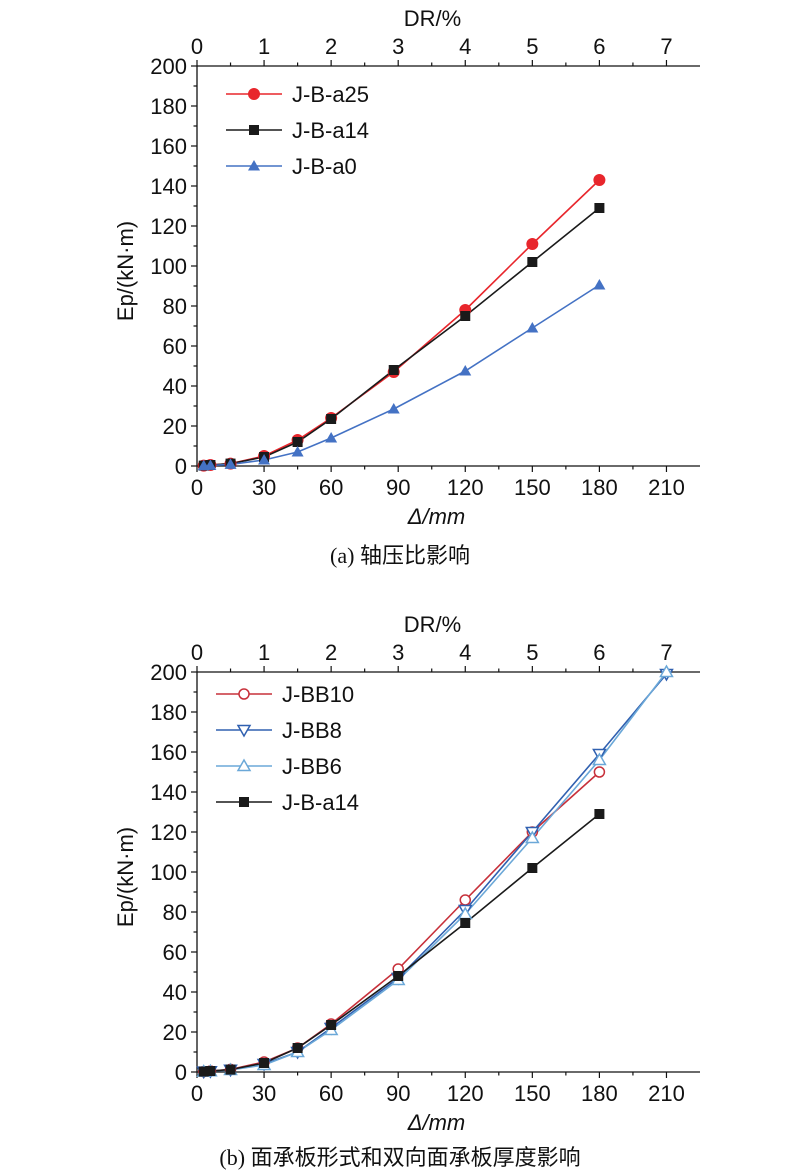  I want to click on caption-b: (b) 面承板形式和双向面承板厚度影响, so click(400, 1157).